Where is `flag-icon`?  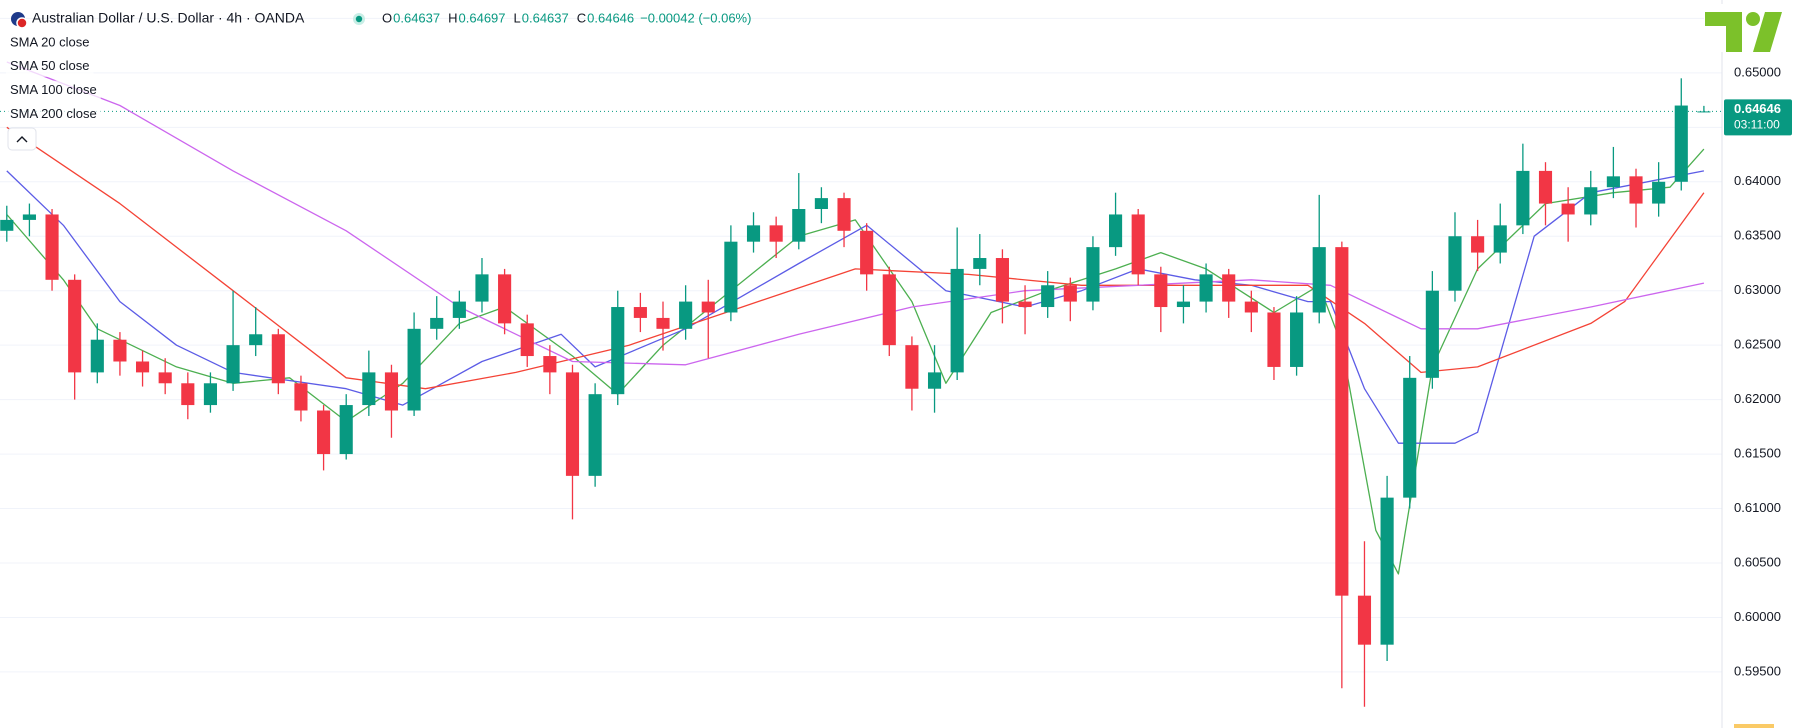
flag-icon is located at coordinates (22, 23).